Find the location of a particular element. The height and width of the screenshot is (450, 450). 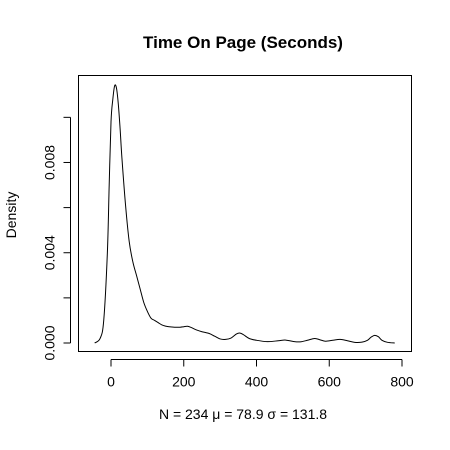

x-axis-label: N = 234 μ = 78.9 σ = 131.8 is located at coordinates (243, 414).